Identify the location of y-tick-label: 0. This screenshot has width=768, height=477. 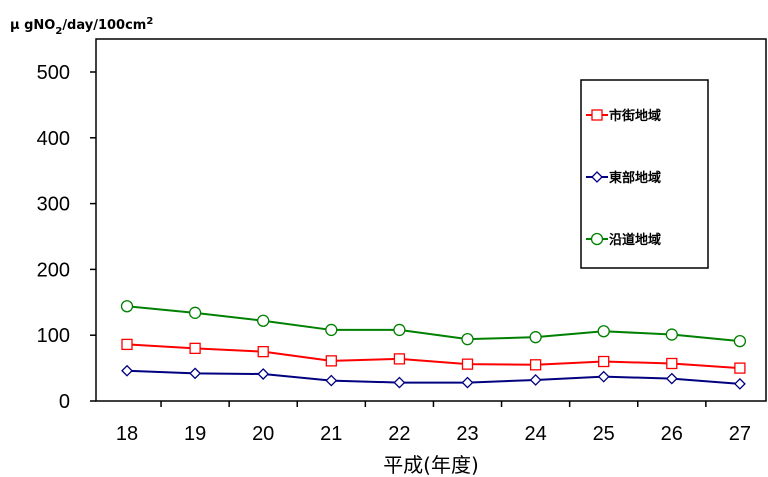
(64, 402).